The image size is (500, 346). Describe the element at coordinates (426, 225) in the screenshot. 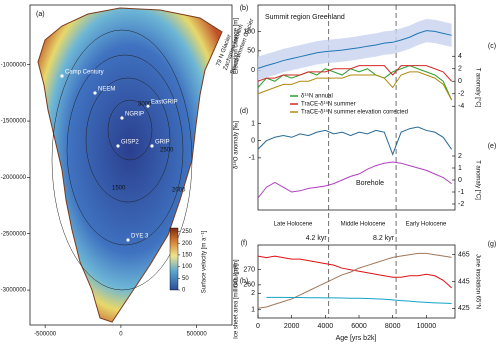

I see `period-label: Early Holocene` at that location.